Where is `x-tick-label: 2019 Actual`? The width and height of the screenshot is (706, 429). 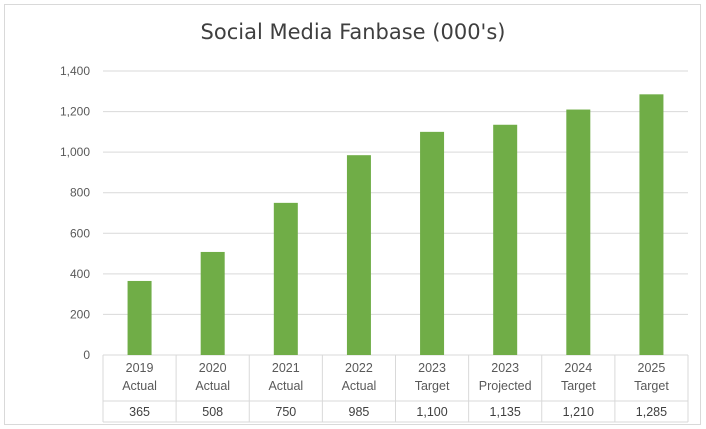
x-tick-label: 2019 Actual is located at coordinates (139, 377).